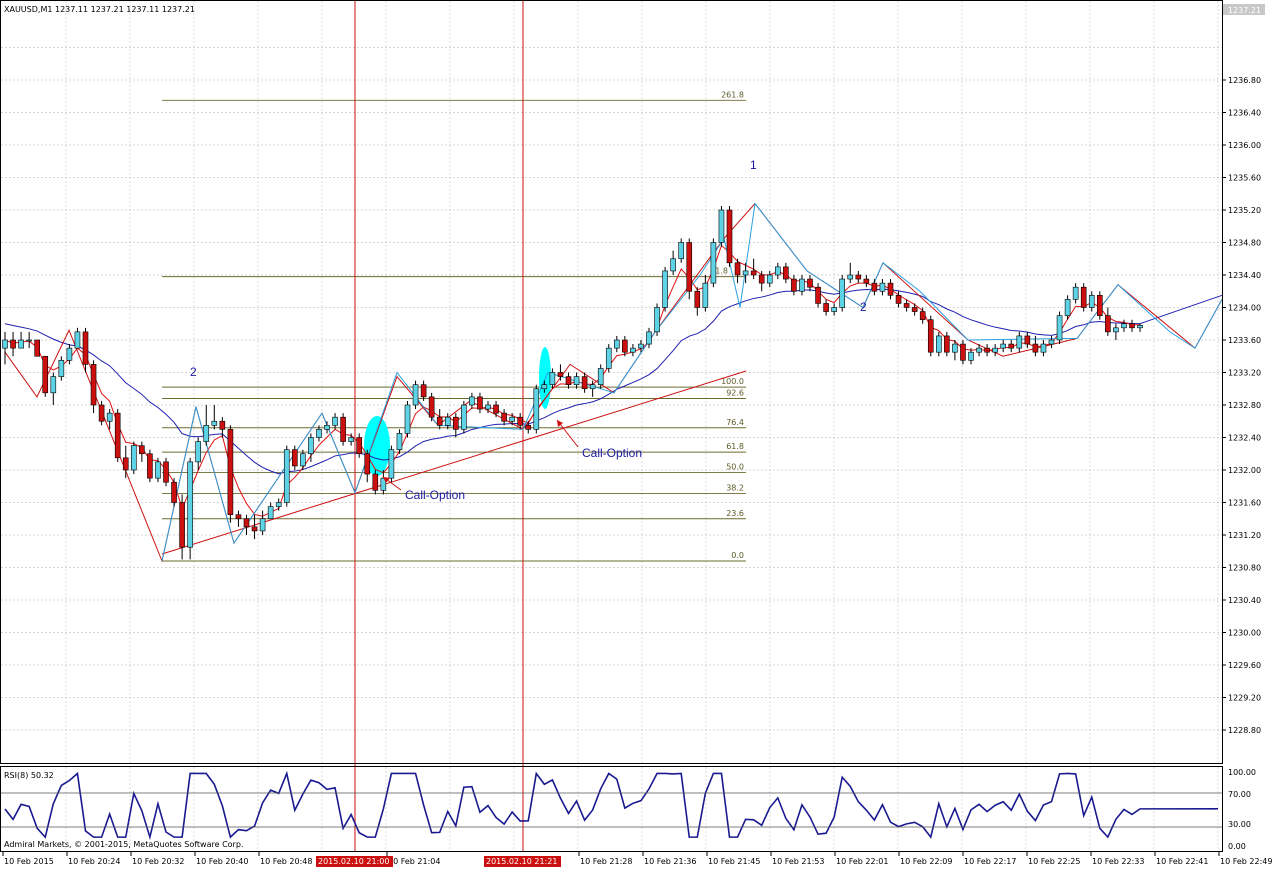 This screenshot has height=873, width=1276. I want to click on price-label: 1231.20, so click(1244, 535).